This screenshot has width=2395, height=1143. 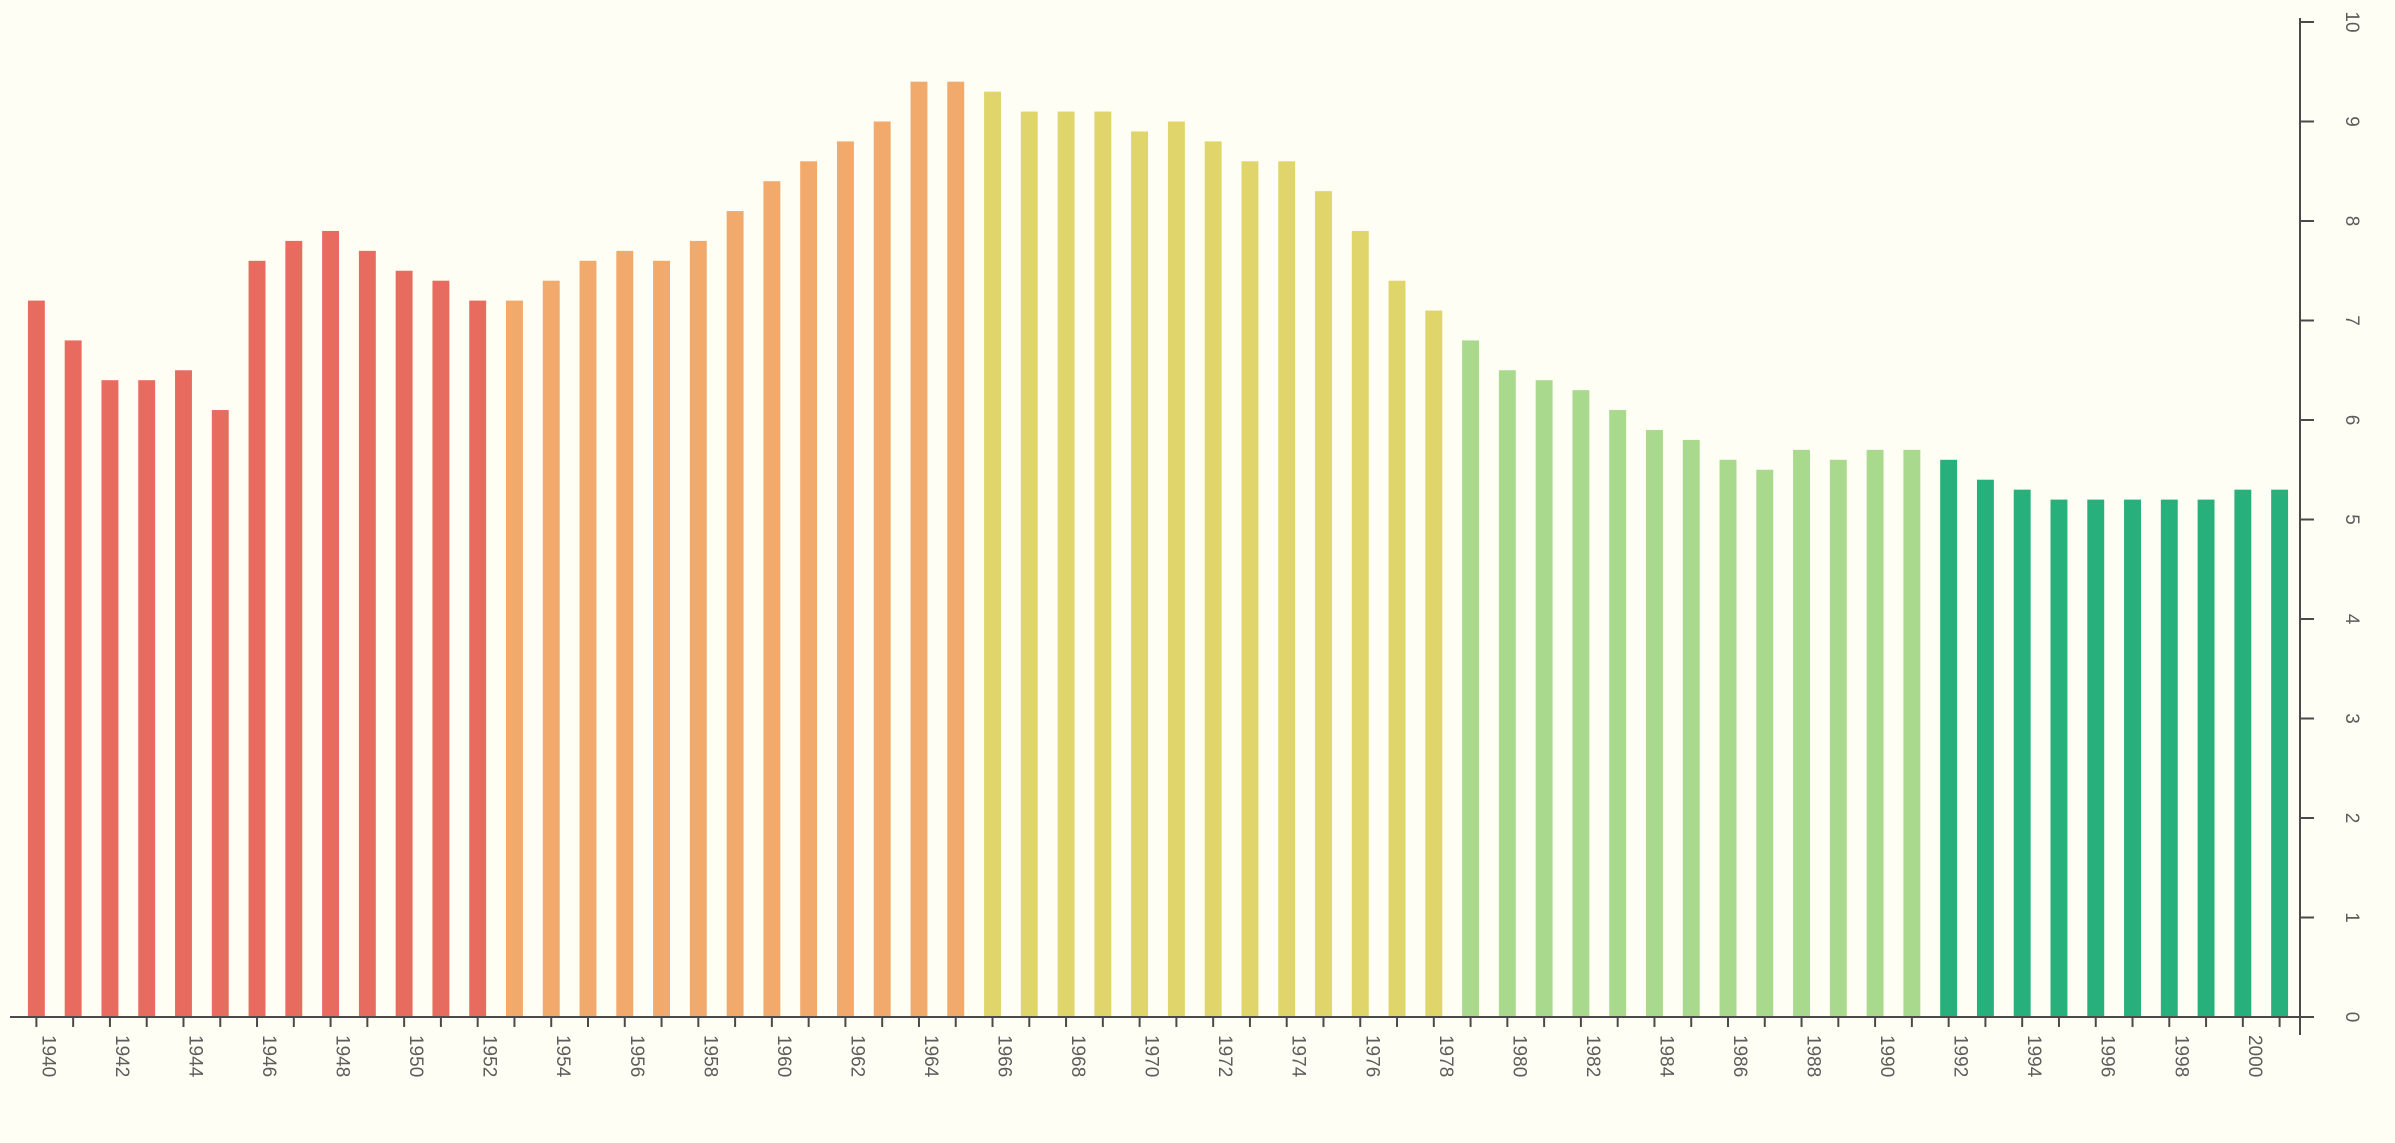 I want to click on y-tick-label-8: 8, so click(x=2351, y=221).